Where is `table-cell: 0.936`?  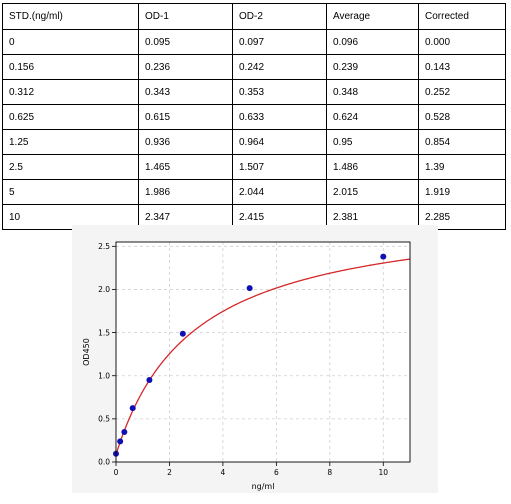
table-cell: 0.936 is located at coordinates (185, 142).